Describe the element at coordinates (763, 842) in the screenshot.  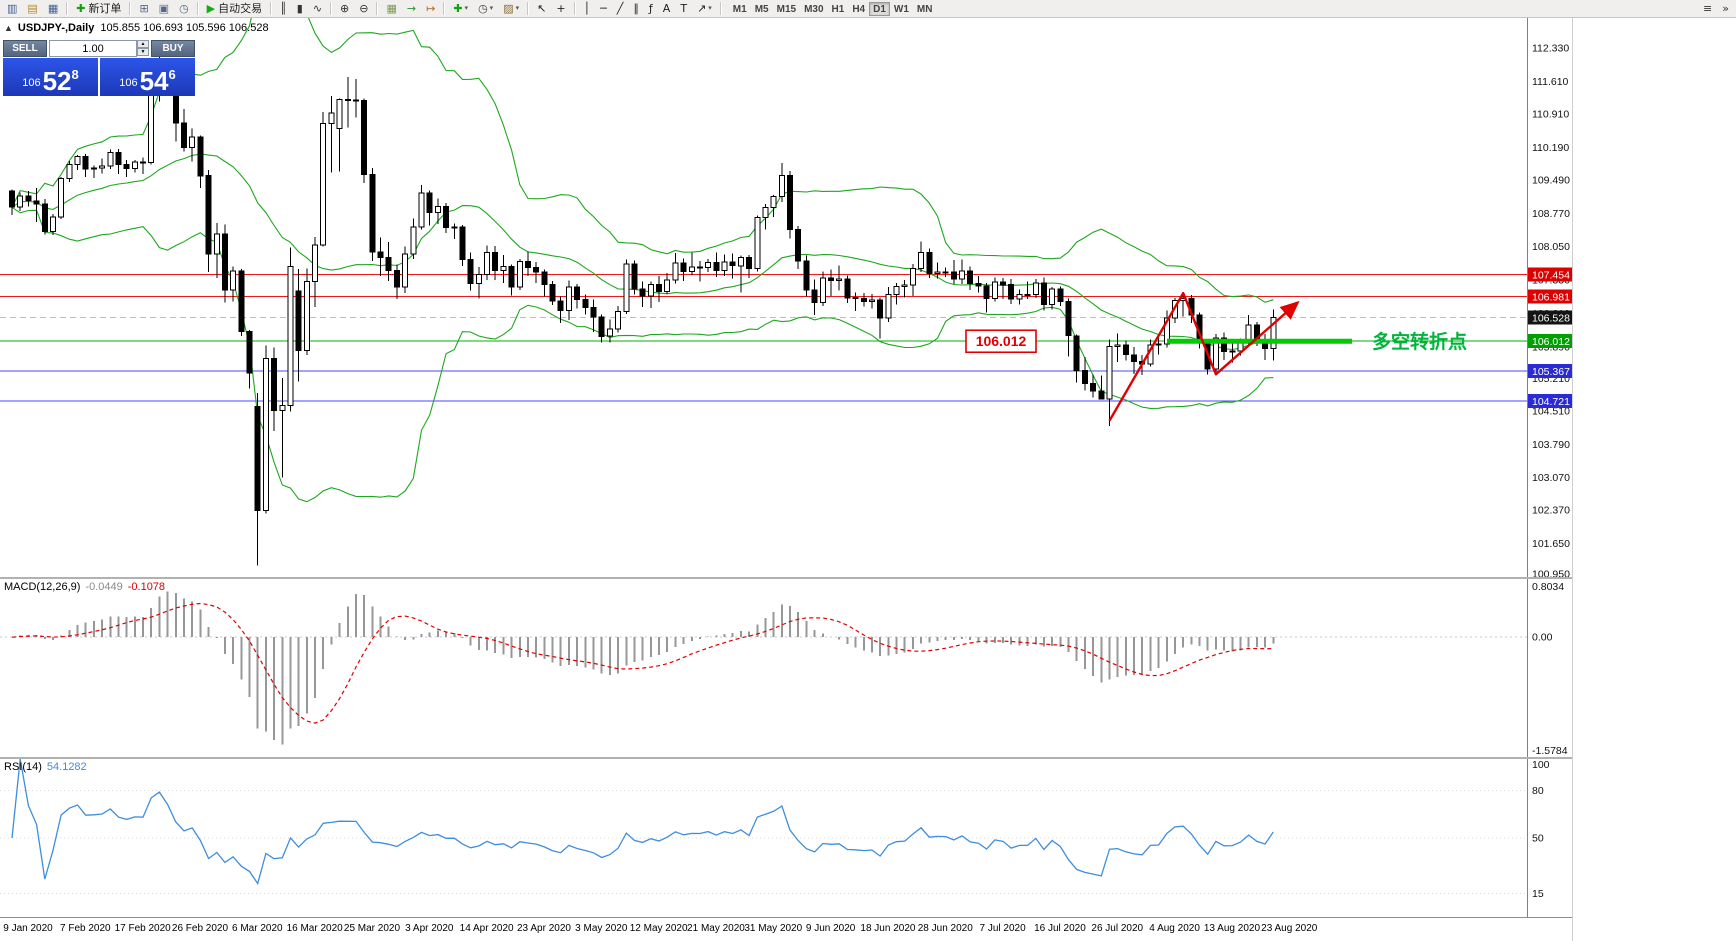
I see `rsi-levels` at that location.